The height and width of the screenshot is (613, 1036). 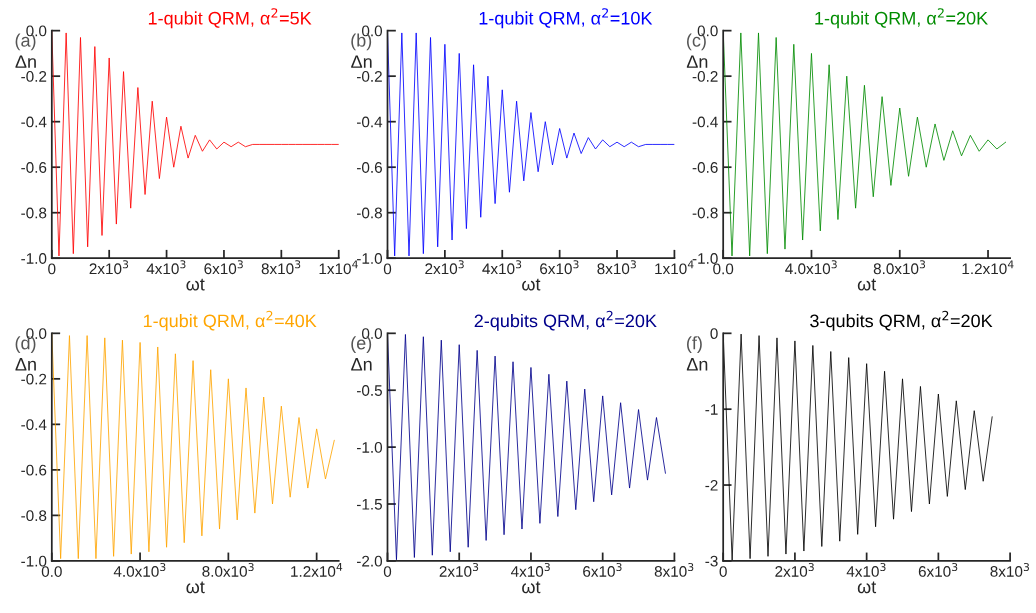 I want to click on y-tick-label: -3, so click(x=711, y=561).